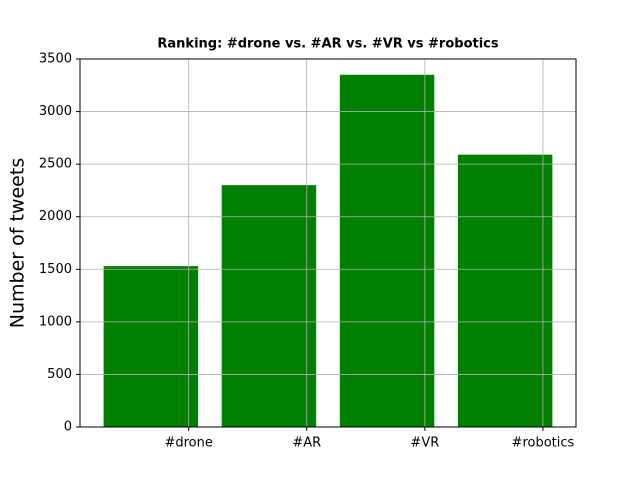 The image size is (640, 480). What do you see at coordinates (55, 111) in the screenshot?
I see `y-tick-label: 3000` at bounding box center [55, 111].